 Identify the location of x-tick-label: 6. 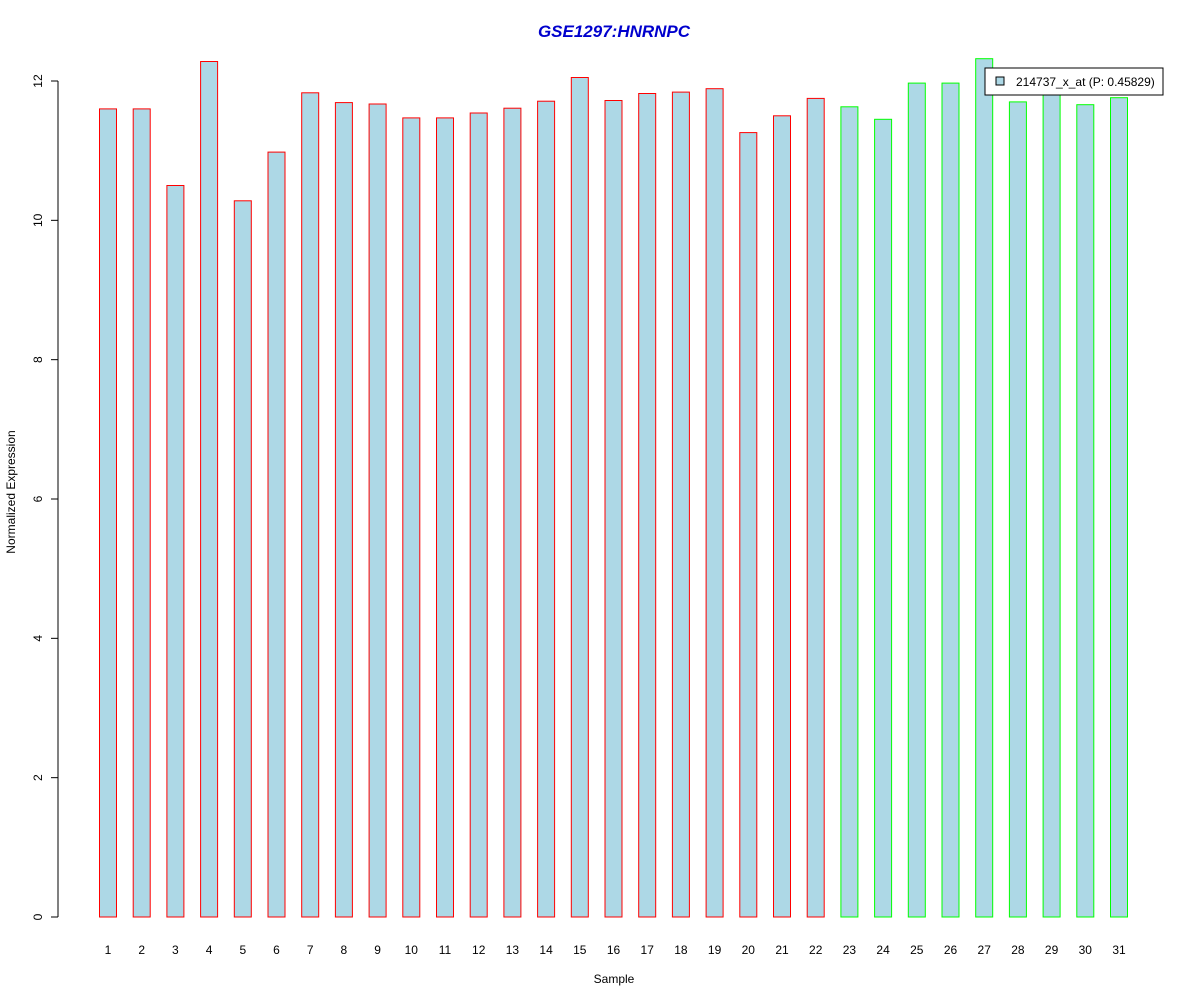
(276, 950).